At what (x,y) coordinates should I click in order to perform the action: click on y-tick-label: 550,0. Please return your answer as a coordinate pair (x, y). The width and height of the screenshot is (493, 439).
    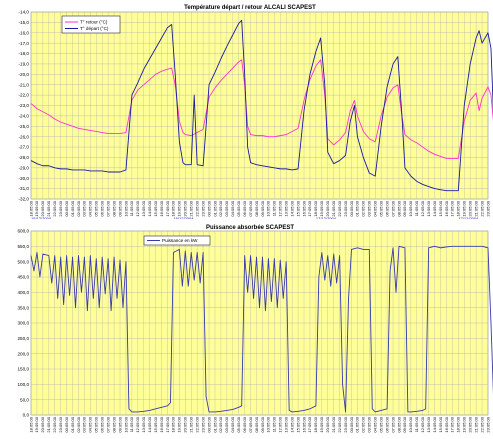
    Looking at the image, I should click on (24, 246).